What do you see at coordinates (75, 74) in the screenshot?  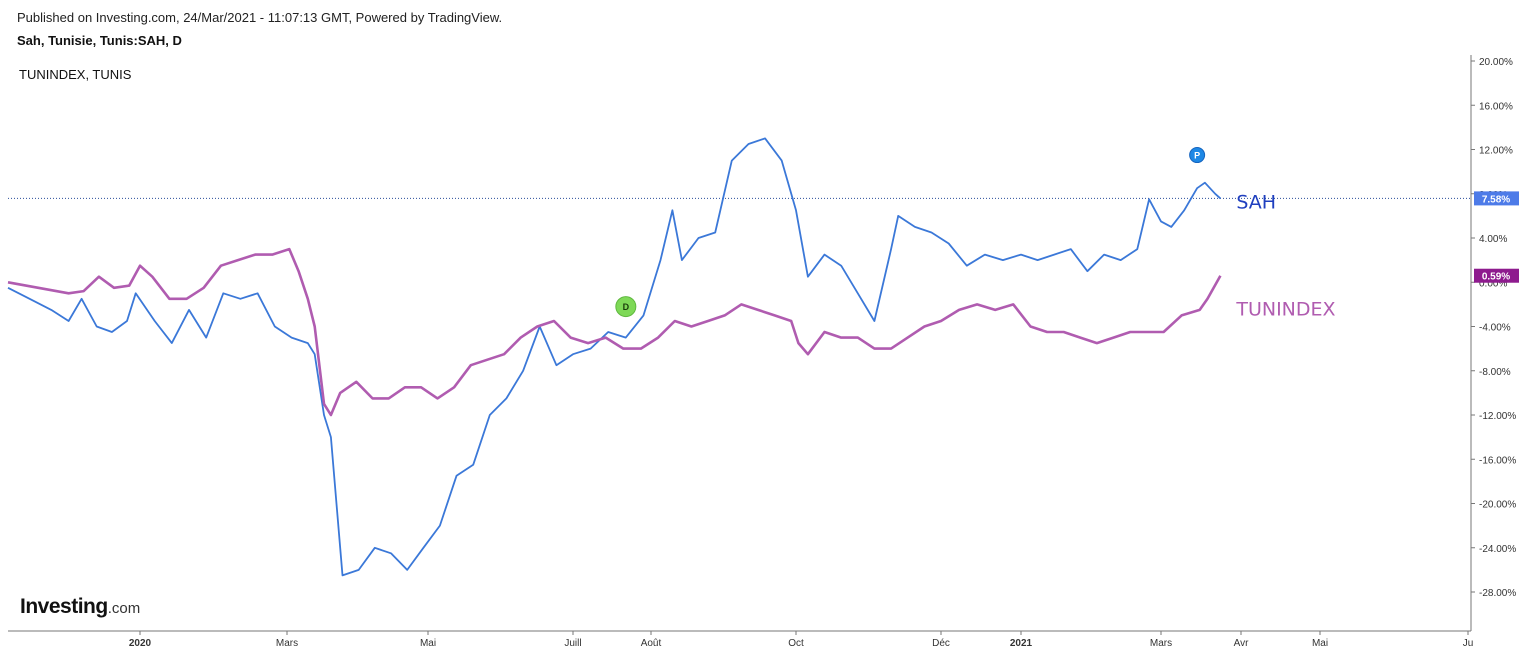 I see `compare-legend: TUNINDEX, TUNIS` at bounding box center [75, 74].